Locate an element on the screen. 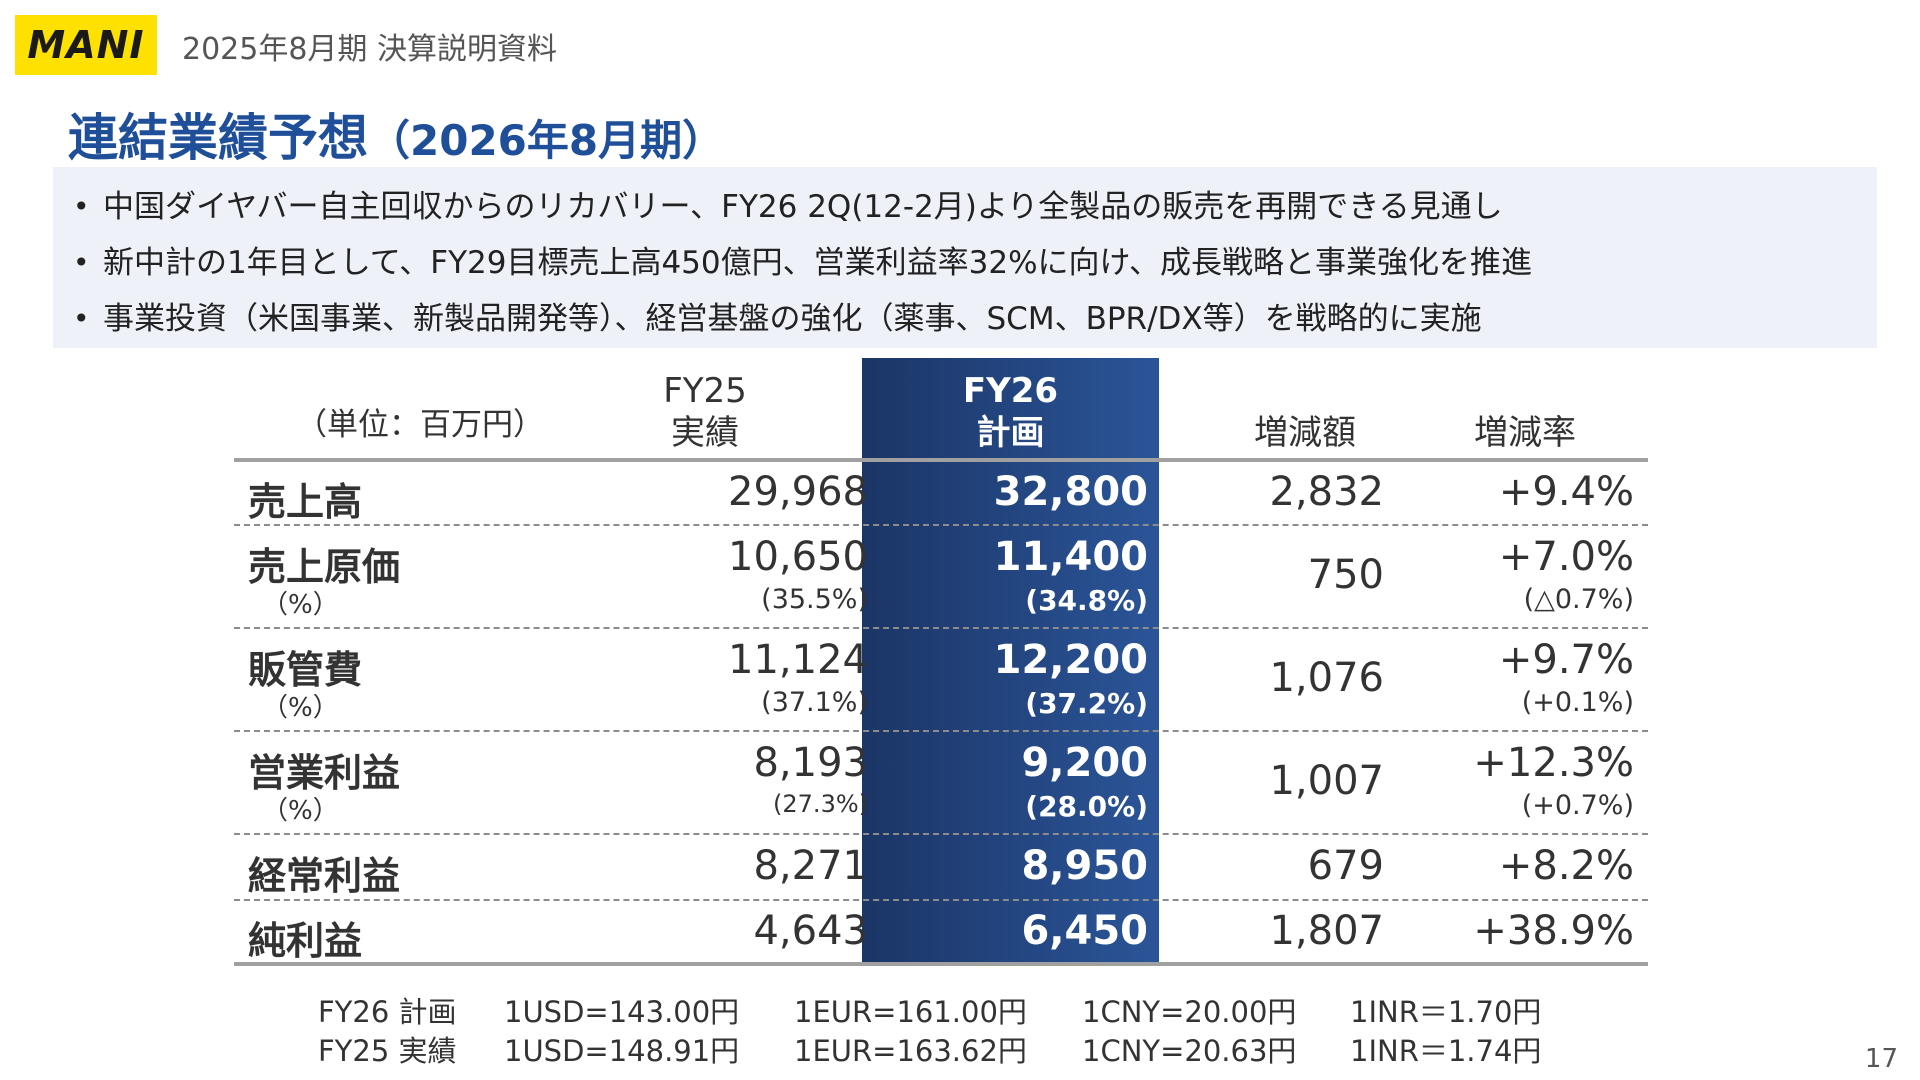 Image resolution: width=1920 pixels, height=1080 pixels. rate-value: +38.9% is located at coordinates (1553, 931).